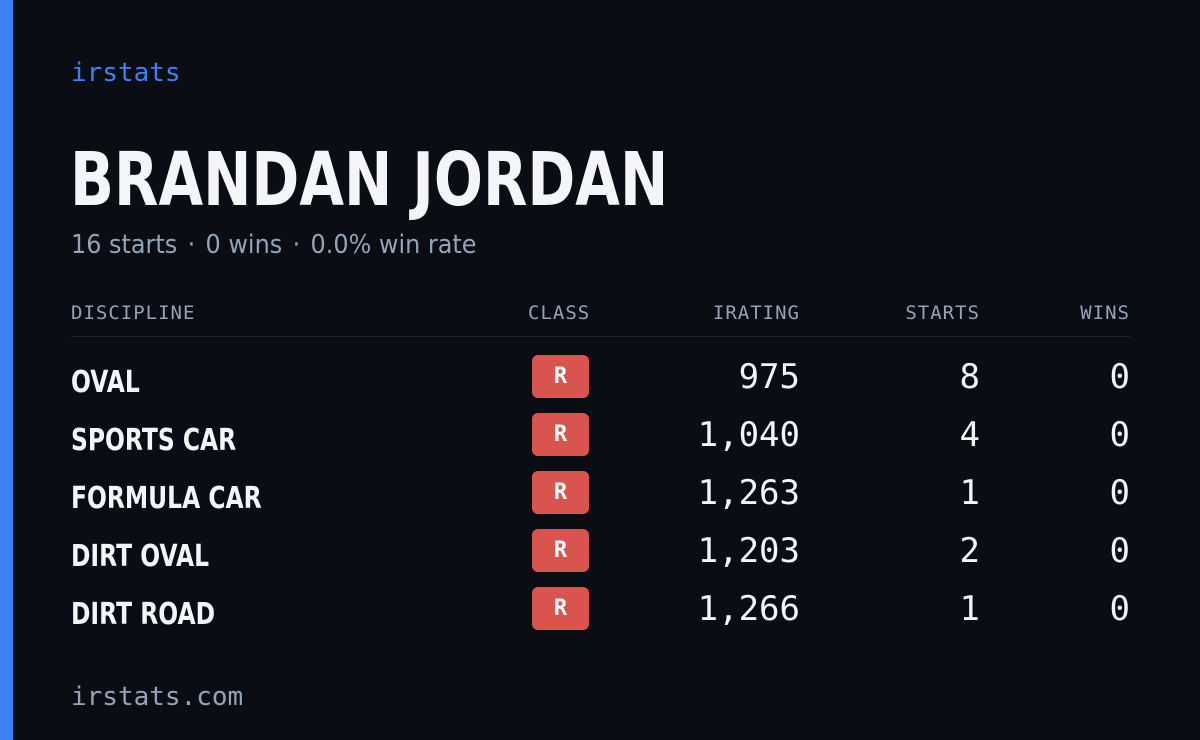 The height and width of the screenshot is (740, 1200). What do you see at coordinates (154, 440) in the screenshot?
I see `discipline-name: SPORTS CAR` at bounding box center [154, 440].